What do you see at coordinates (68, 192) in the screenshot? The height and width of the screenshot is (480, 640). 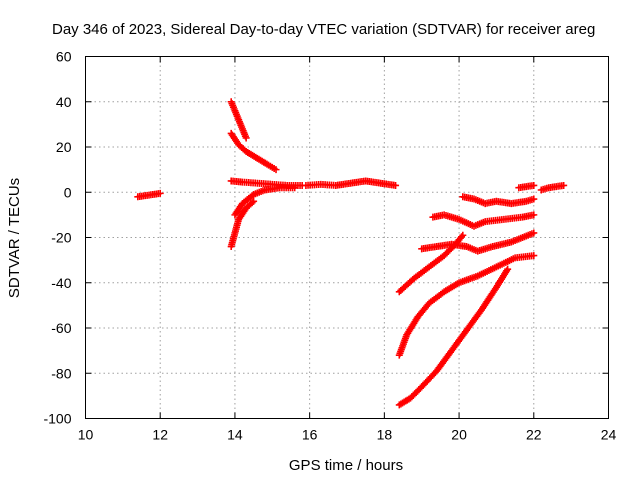 I see `y-tick-label: 0` at bounding box center [68, 192].